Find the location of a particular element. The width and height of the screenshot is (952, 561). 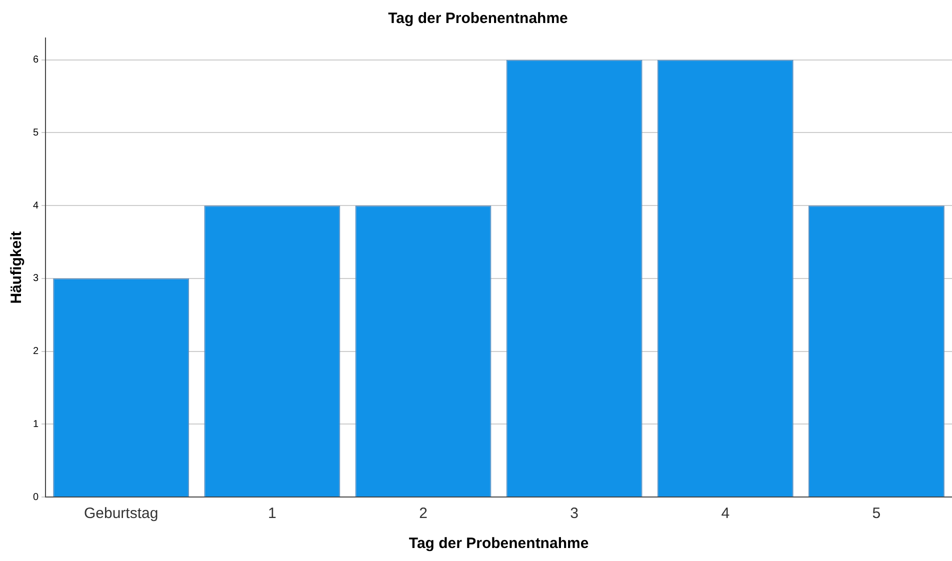

y-axis-title: Häufigkeit is located at coordinates (17, 267).